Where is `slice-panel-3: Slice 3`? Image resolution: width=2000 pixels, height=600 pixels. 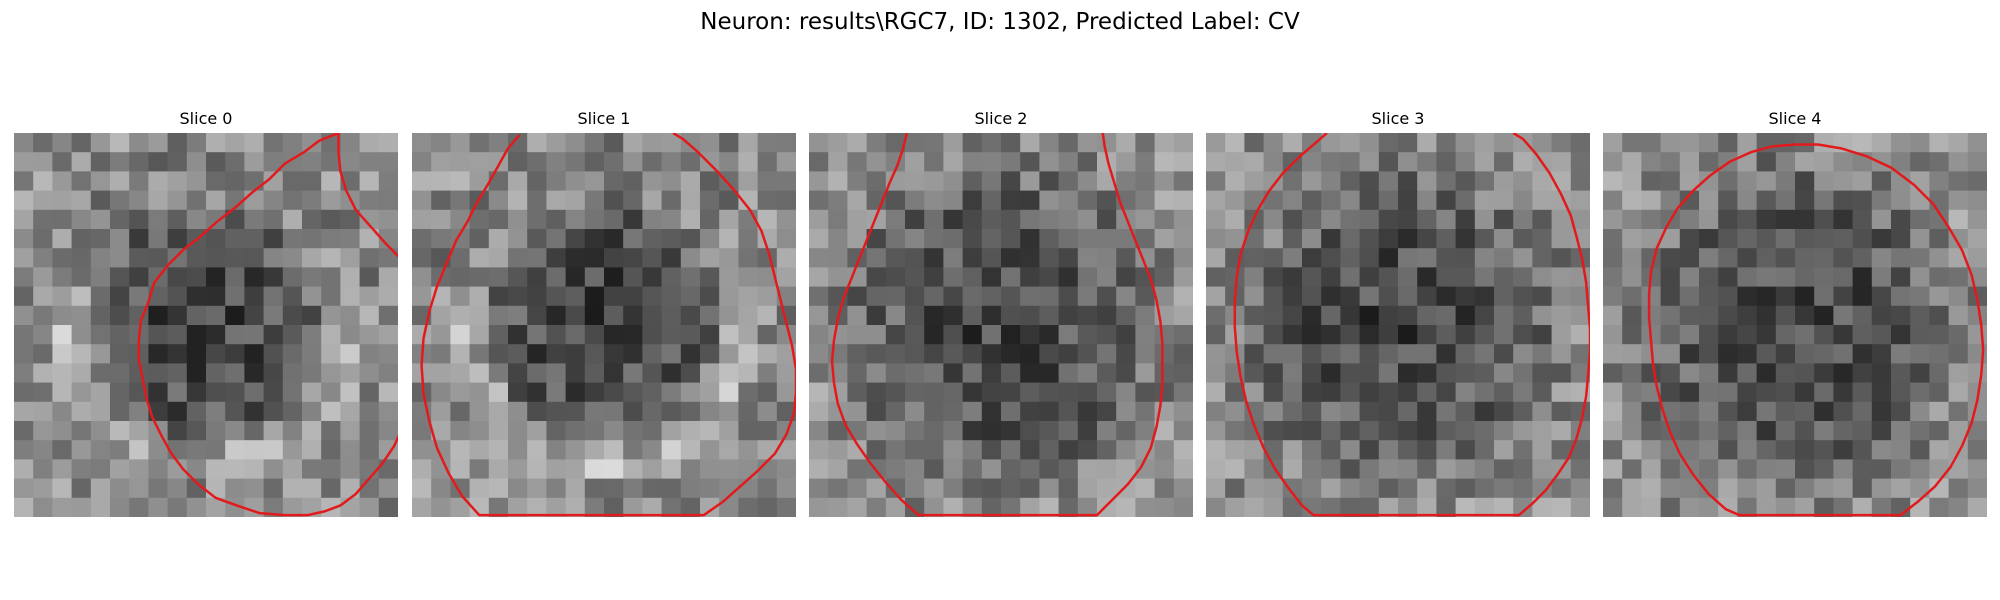
slice-panel-3: Slice 3 is located at coordinates (1398, 312).